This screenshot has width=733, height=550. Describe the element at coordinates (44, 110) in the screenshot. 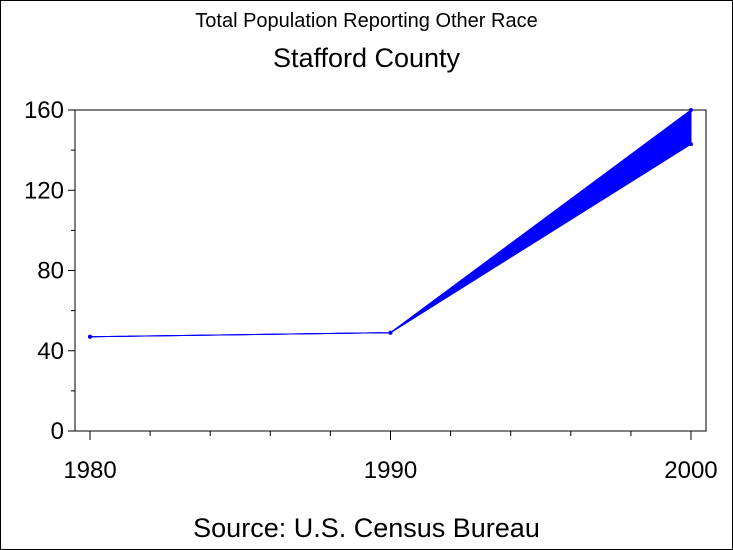

I see `y-tick-label: 160` at that location.